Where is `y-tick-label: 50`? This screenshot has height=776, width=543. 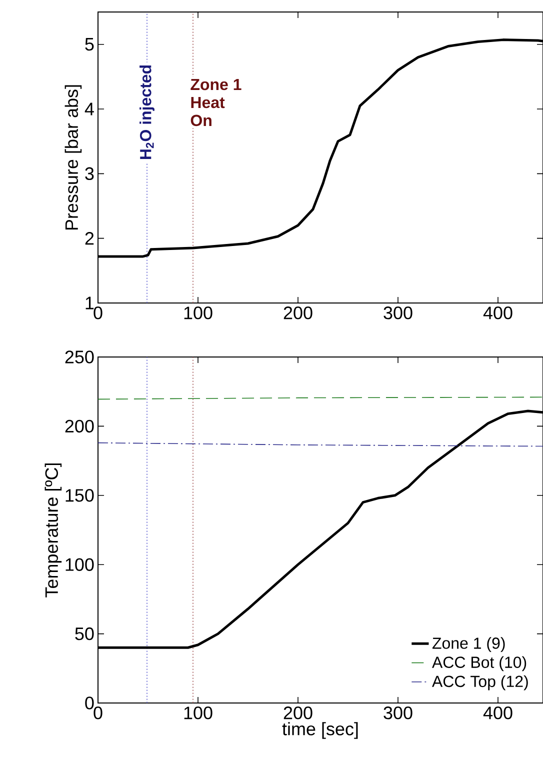 y-tick-label: 50 is located at coordinates (84, 633).